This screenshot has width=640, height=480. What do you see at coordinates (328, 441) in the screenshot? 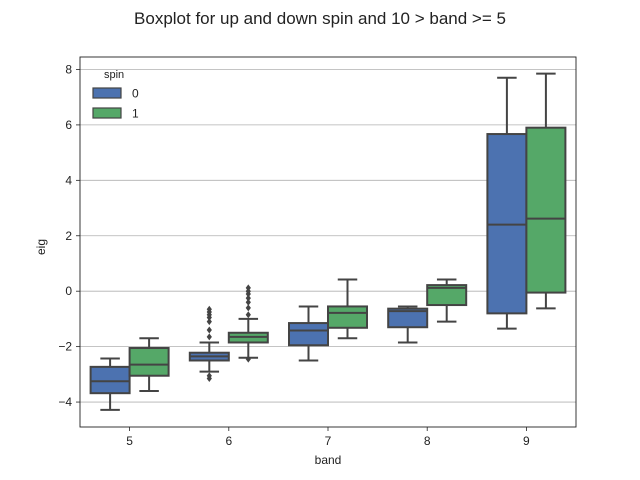
I see `x-tick-label: 7` at bounding box center [328, 441].